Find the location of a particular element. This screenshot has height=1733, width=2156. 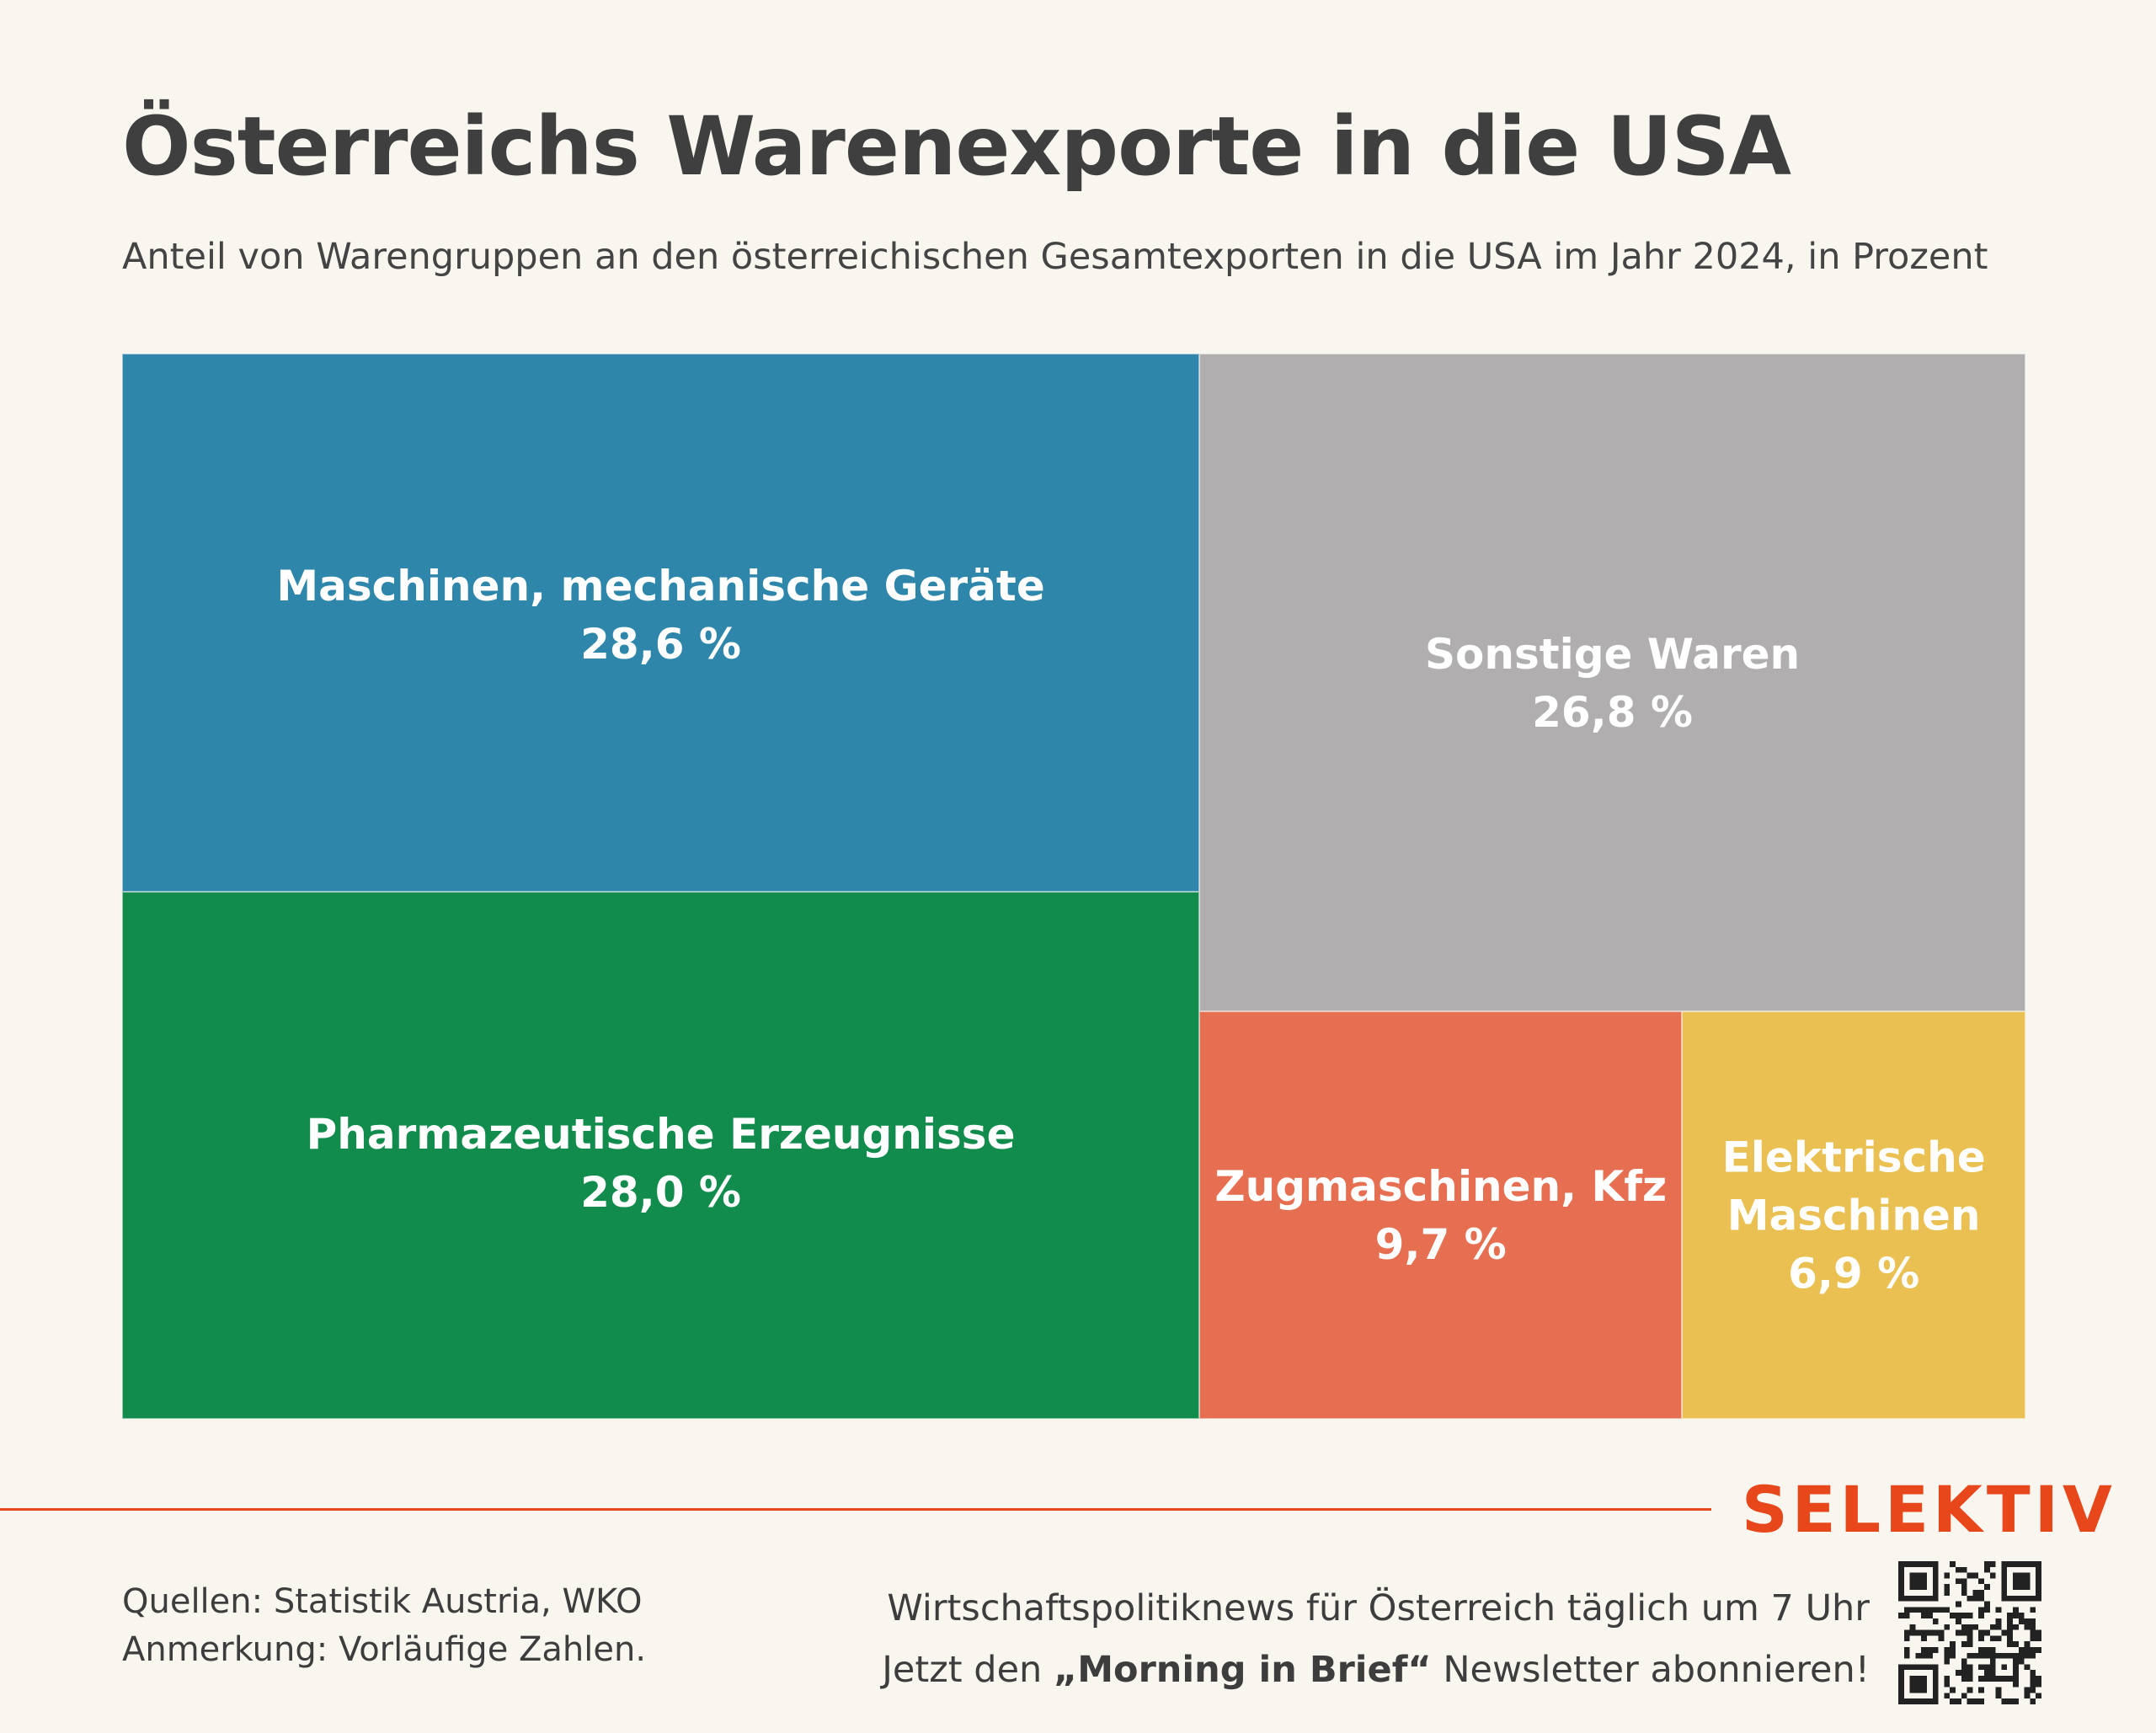

sources-text: Quellen: Statistik Austria, WKO is located at coordinates (382, 1601).